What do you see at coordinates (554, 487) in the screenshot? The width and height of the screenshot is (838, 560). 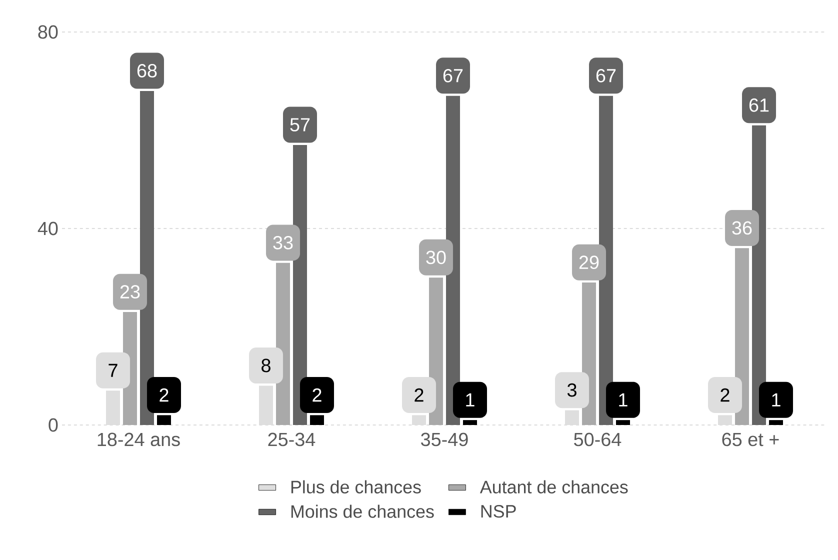 I see `legend-label: Autant de chances` at bounding box center [554, 487].